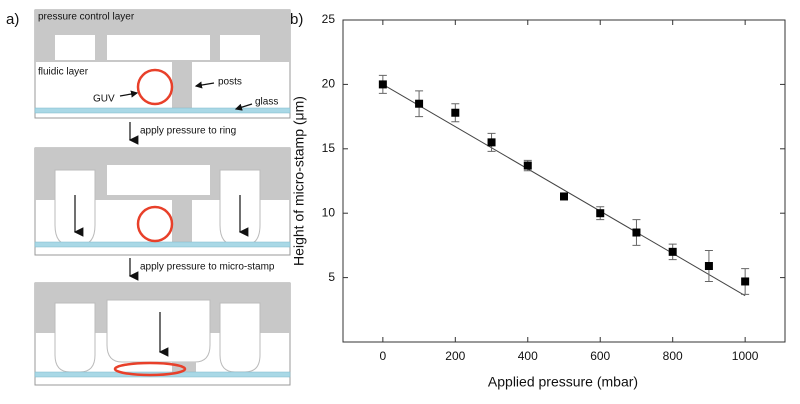  What do you see at coordinates (528, 356) in the screenshot?
I see `x-tick-label: 400` at bounding box center [528, 356].